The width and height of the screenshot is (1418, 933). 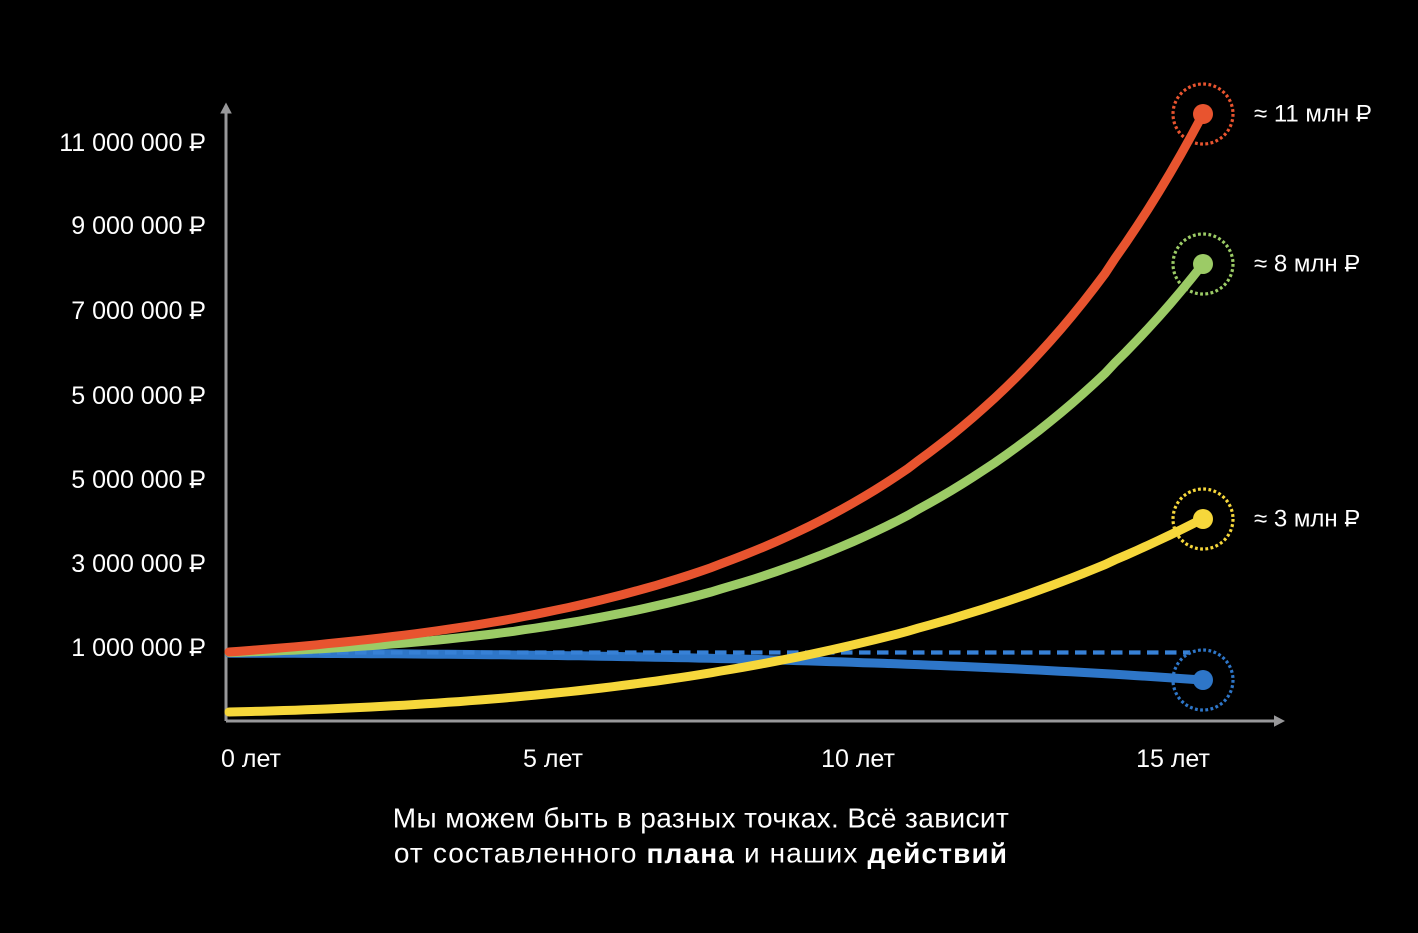 What do you see at coordinates (553, 759) in the screenshot?
I see `svg-text: 5 лет` at bounding box center [553, 759].